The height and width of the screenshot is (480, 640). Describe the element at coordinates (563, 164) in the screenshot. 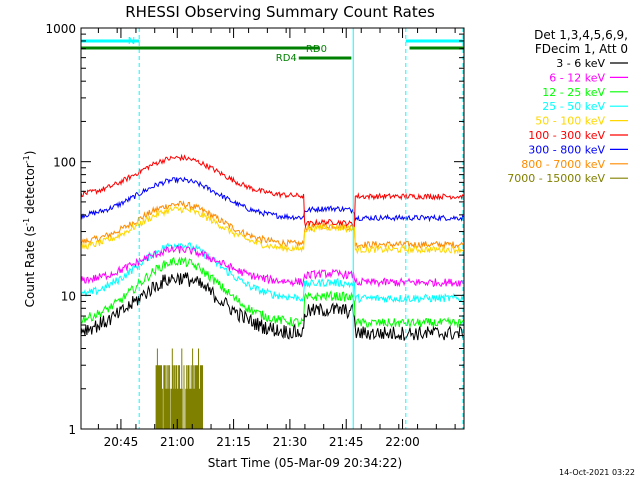

I see `legend-label: 800 - 7000 keV` at that location.